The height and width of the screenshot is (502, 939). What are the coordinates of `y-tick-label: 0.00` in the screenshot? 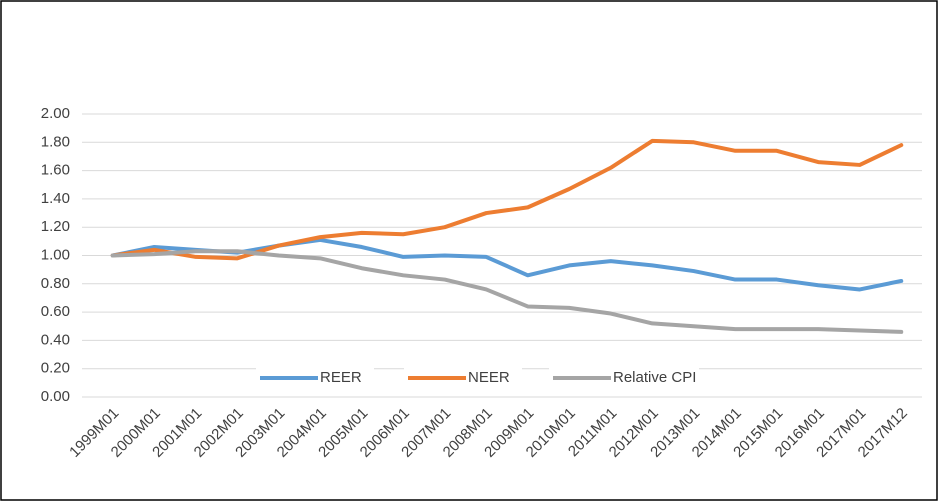 It's located at (55, 396).